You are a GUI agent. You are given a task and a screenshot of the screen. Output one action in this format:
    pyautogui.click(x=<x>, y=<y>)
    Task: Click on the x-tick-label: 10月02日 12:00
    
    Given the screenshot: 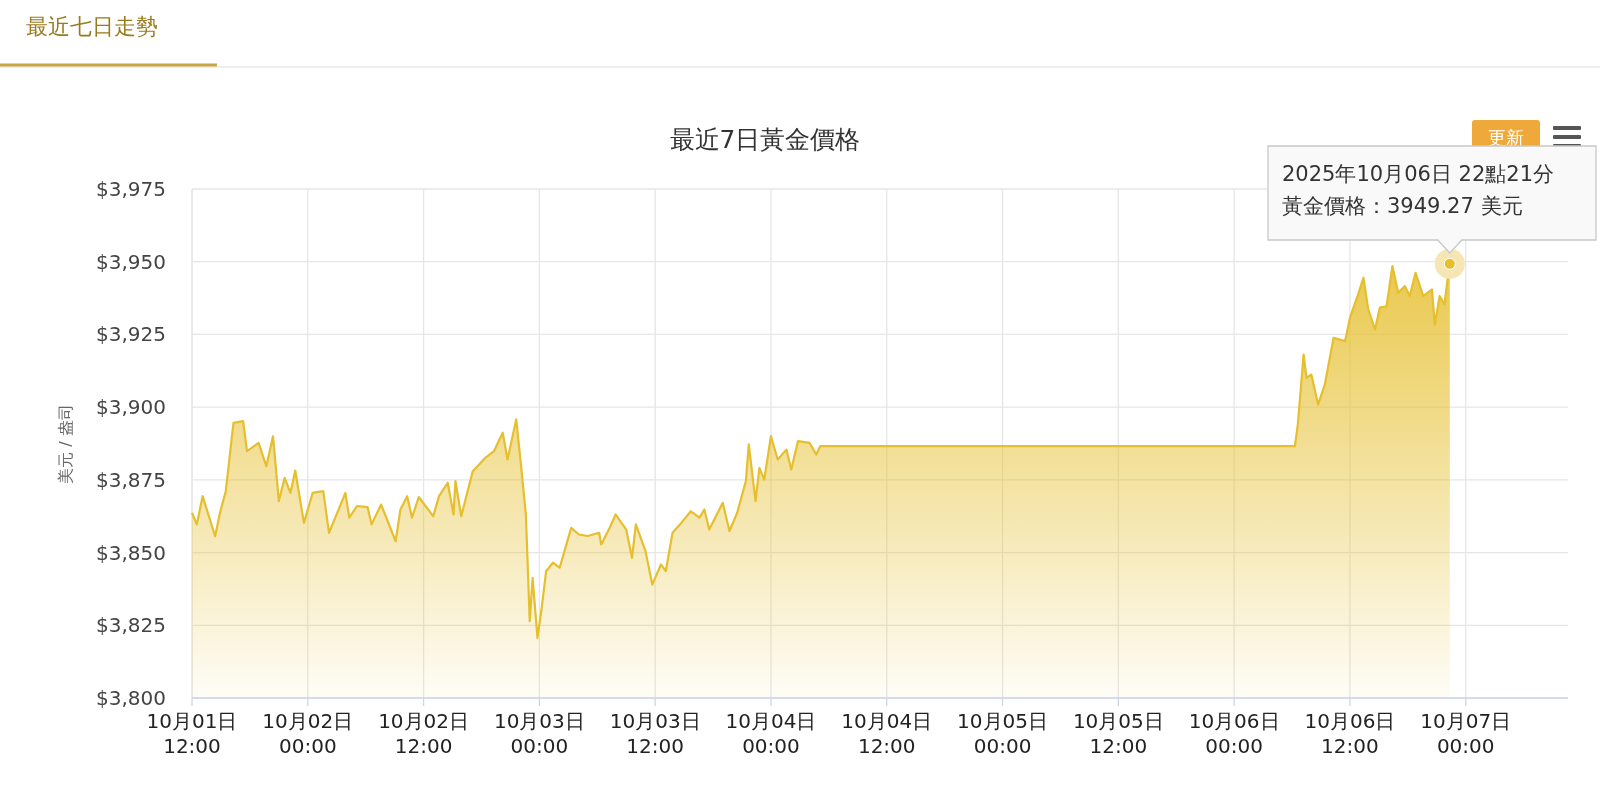 What is the action you would take?
    pyautogui.click(x=424, y=733)
    